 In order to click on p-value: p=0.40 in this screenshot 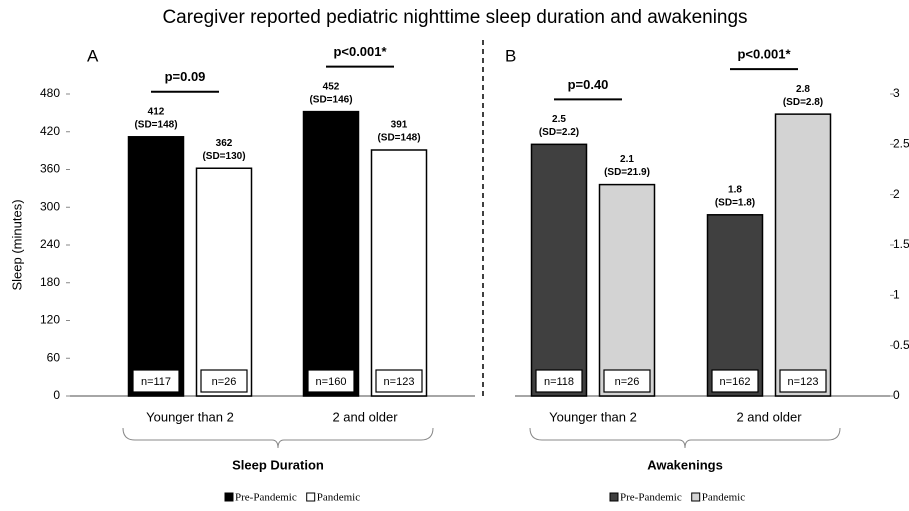, I will do `click(588, 84)`.